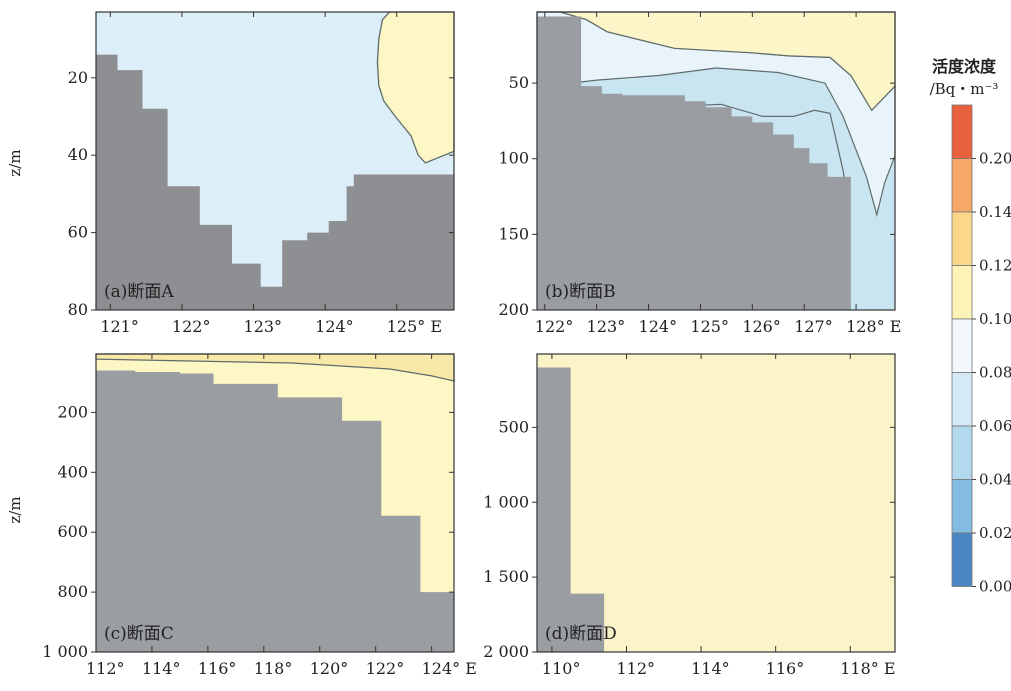  I want to click on panel-c-xtick-label: 112°, so click(105, 668).